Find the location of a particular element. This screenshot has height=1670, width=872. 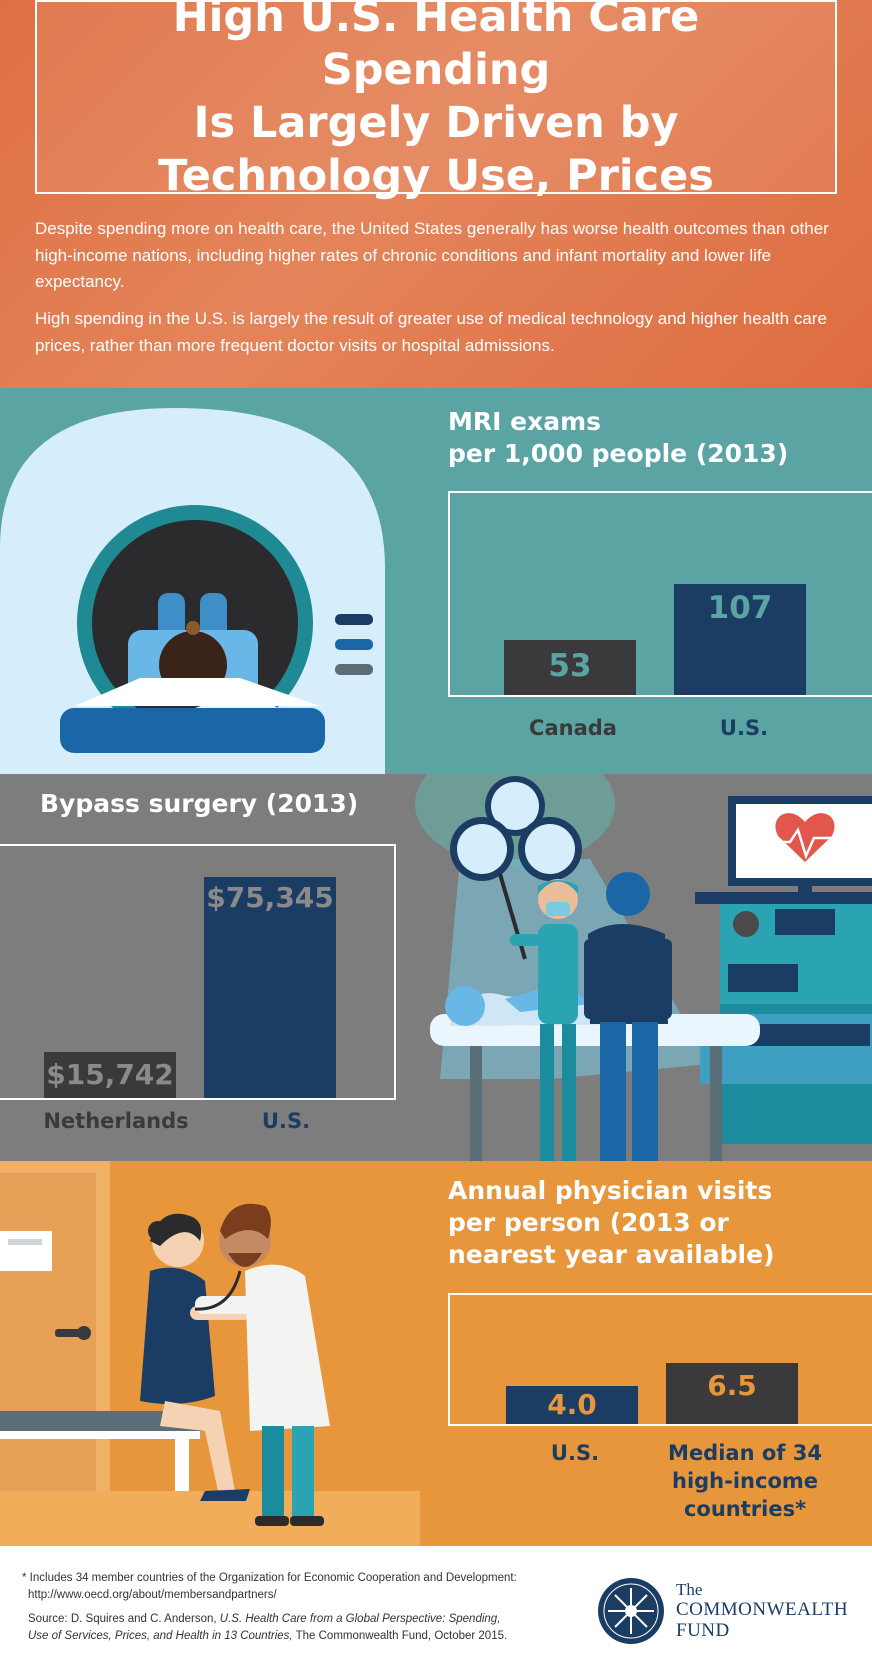

mri-value-label-canada: 53 is located at coordinates (570, 666).